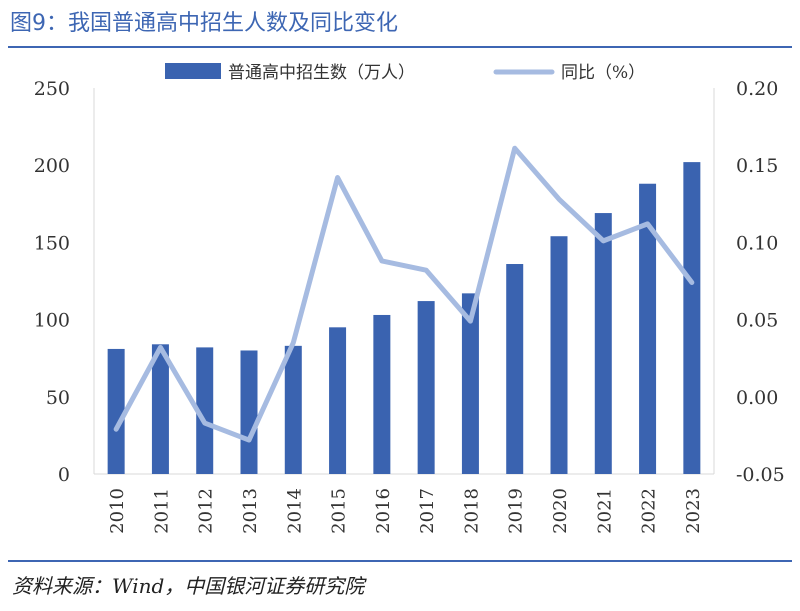 This screenshot has height=611, width=800. I want to click on bar-2011, so click(160, 409).